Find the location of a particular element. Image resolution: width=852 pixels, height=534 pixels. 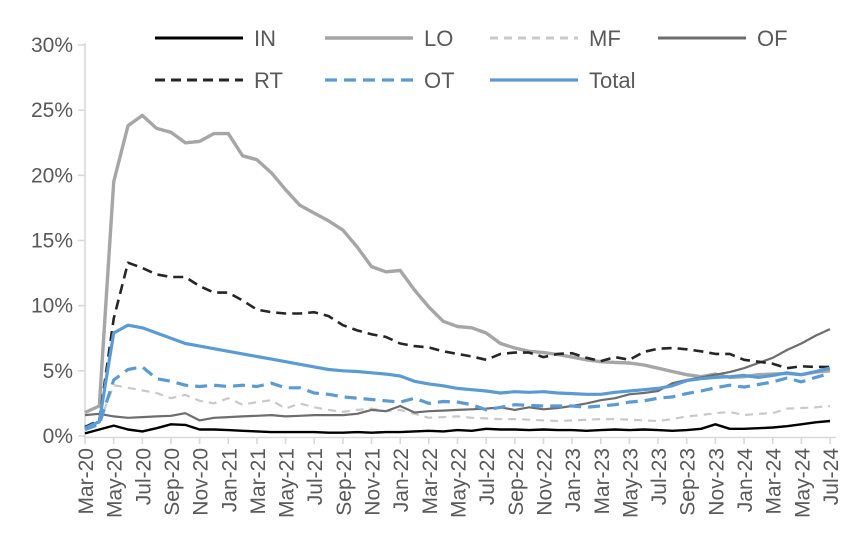

y-tick-label: 15% is located at coordinates (52, 241).